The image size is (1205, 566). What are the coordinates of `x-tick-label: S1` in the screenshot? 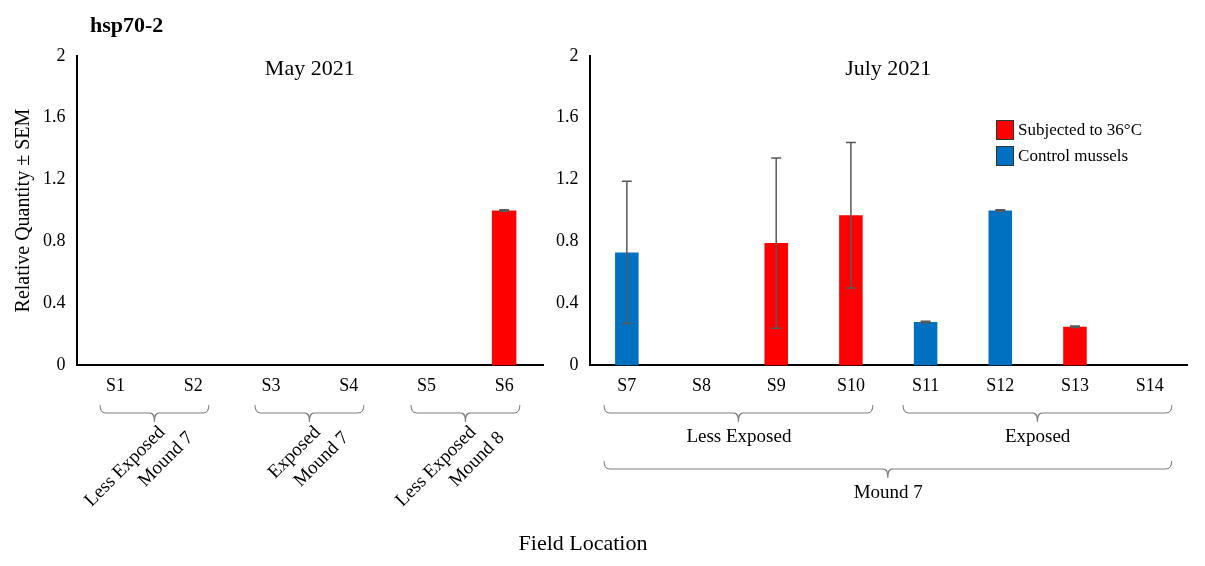 It's located at (115, 384).